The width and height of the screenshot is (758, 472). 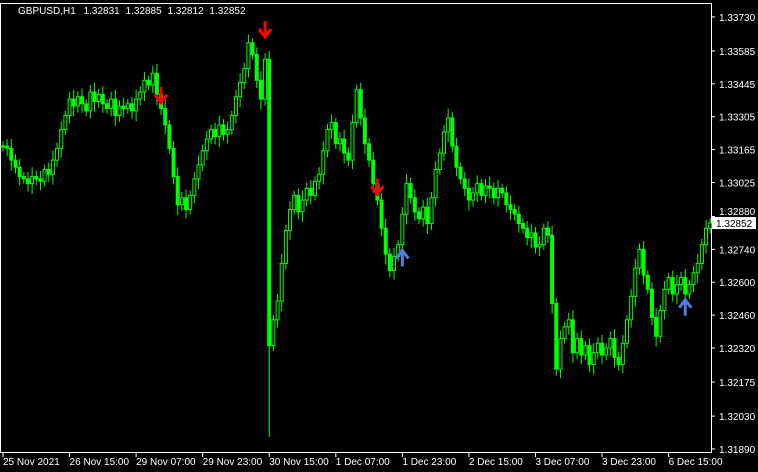 What do you see at coordinates (734, 223) in the screenshot?
I see `current-price-box` at bounding box center [734, 223].